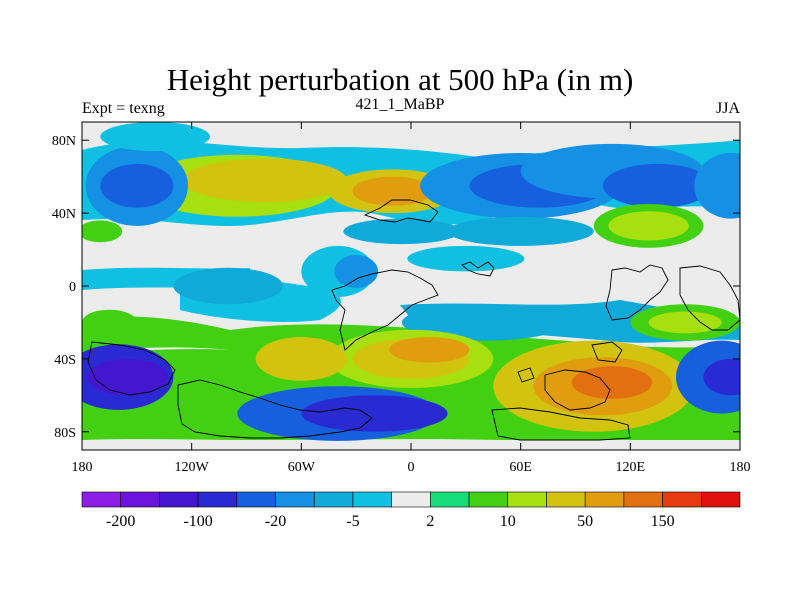  Describe the element at coordinates (385, 310) in the screenshot. I see `coast-africa` at that location.